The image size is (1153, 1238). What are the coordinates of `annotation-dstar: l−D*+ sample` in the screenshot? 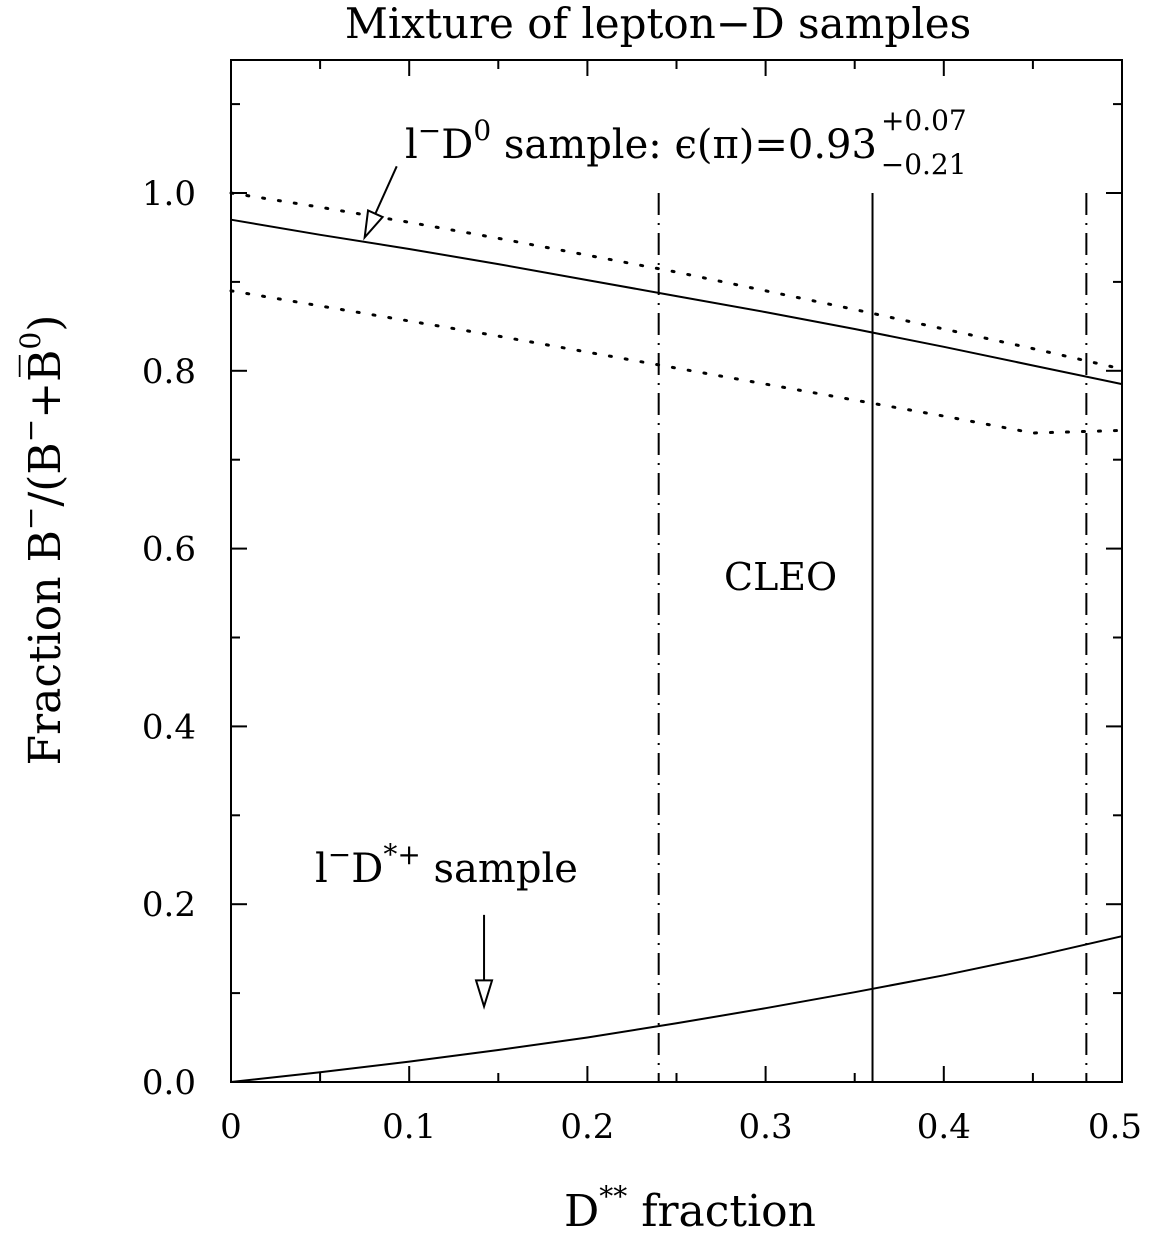 It's located at (446, 865).